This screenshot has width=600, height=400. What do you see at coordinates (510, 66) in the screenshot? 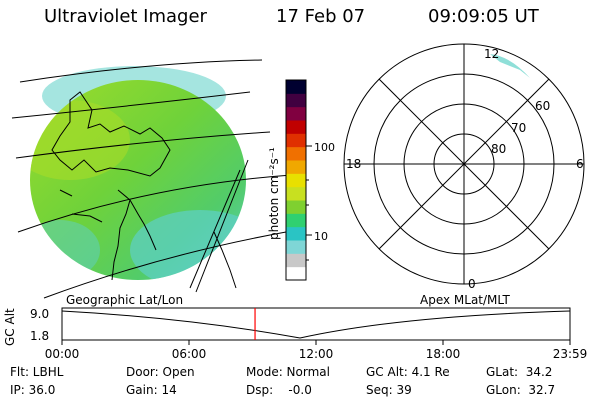
I see `polar-auroral-patch` at bounding box center [510, 66].